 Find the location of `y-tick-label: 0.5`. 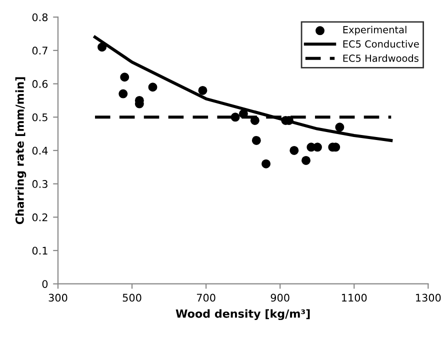

y-tick-label: 0.5 is located at coordinates (40, 117).